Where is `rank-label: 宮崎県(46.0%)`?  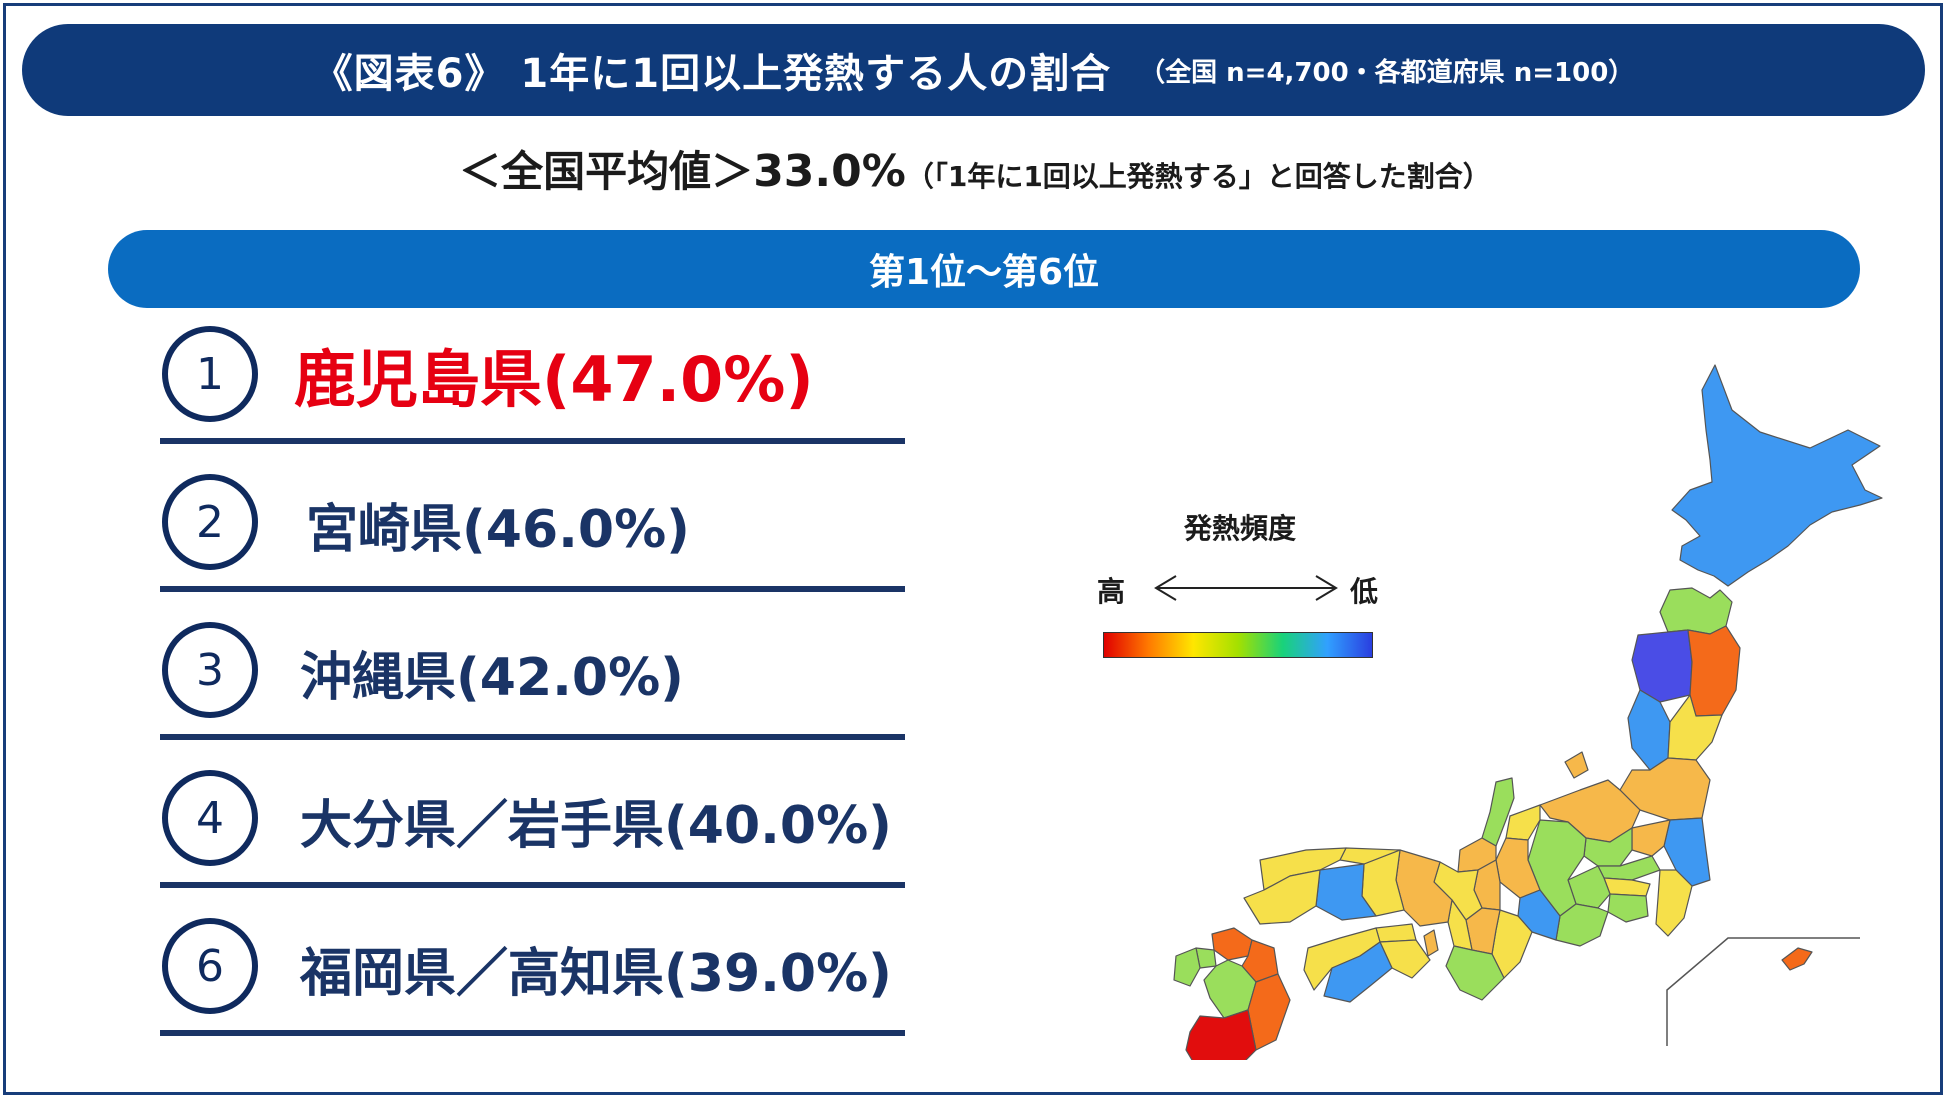
rank-label: 宮崎県(46.0%) is located at coordinates (498, 529).